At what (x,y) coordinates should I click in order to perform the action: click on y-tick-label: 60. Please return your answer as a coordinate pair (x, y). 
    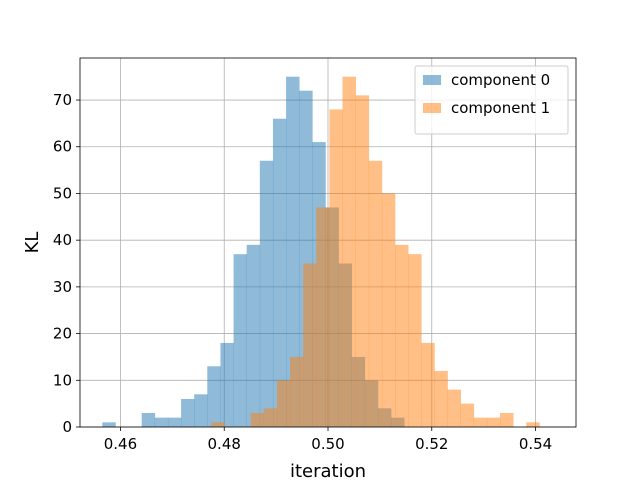
    Looking at the image, I should click on (62, 147).